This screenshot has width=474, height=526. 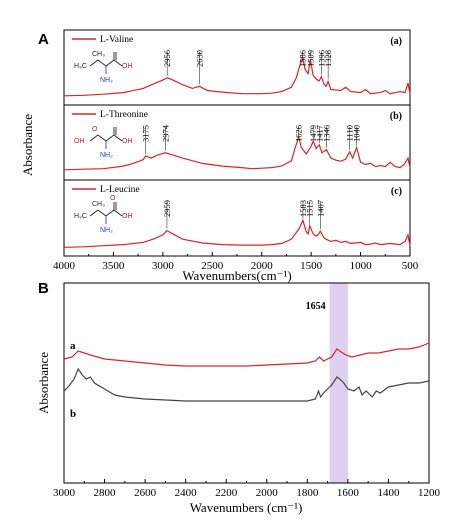 What do you see at coordinates (361, 266) in the screenshot?
I see `panel-a-tick-label-1000: 1000` at bounding box center [361, 266].